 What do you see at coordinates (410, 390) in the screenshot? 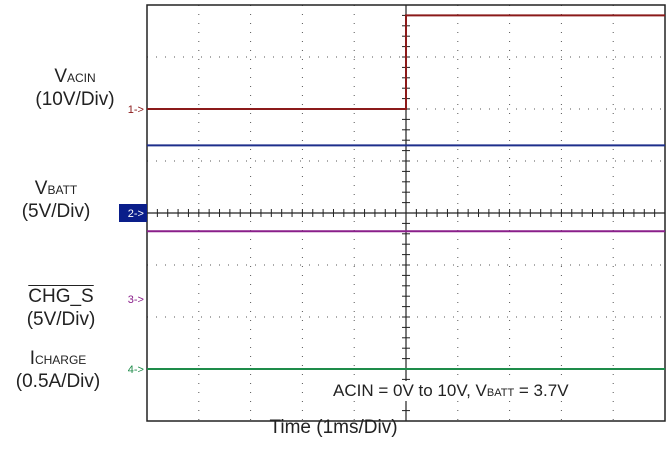
I see `condition-acin: ACIN = 0V to 10V, V` at bounding box center [410, 390].